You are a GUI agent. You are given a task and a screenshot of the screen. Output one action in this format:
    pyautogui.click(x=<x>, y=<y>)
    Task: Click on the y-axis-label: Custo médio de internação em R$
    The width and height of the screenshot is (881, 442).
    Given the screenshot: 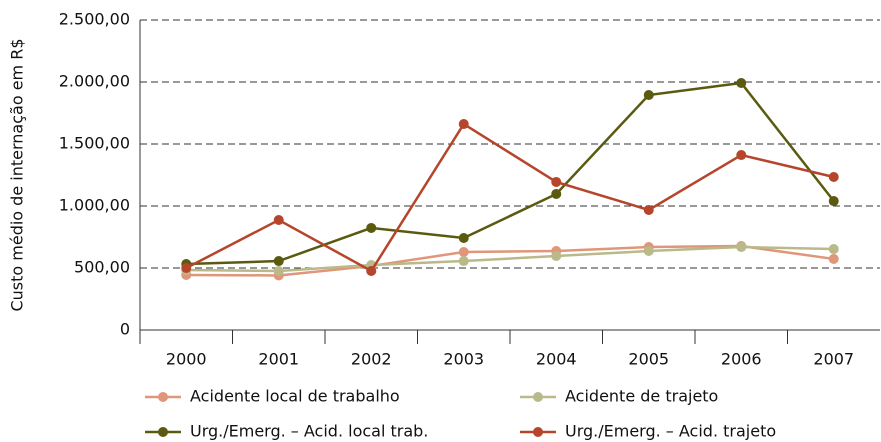 What is the action you would take?
    pyautogui.click(x=17, y=174)
    